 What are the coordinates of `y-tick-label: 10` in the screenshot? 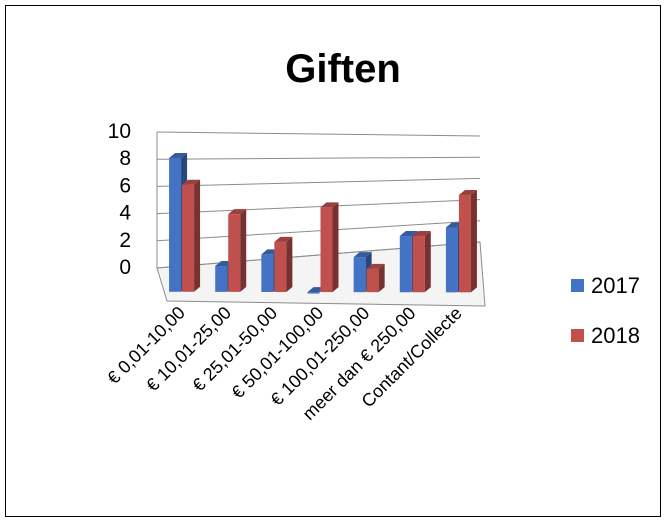 It's located at (119, 131).